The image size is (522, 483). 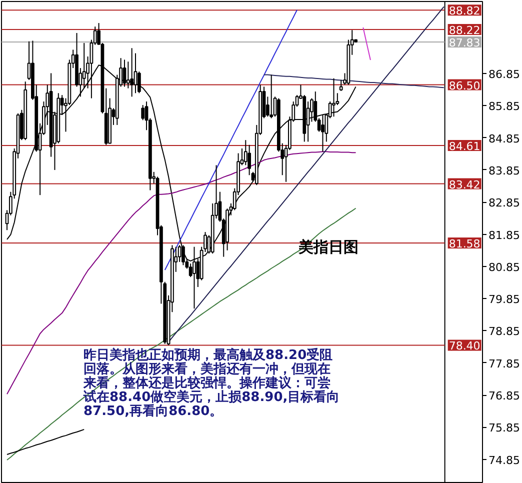 I want to click on y-tick-label: 84.85, so click(x=504, y=139).